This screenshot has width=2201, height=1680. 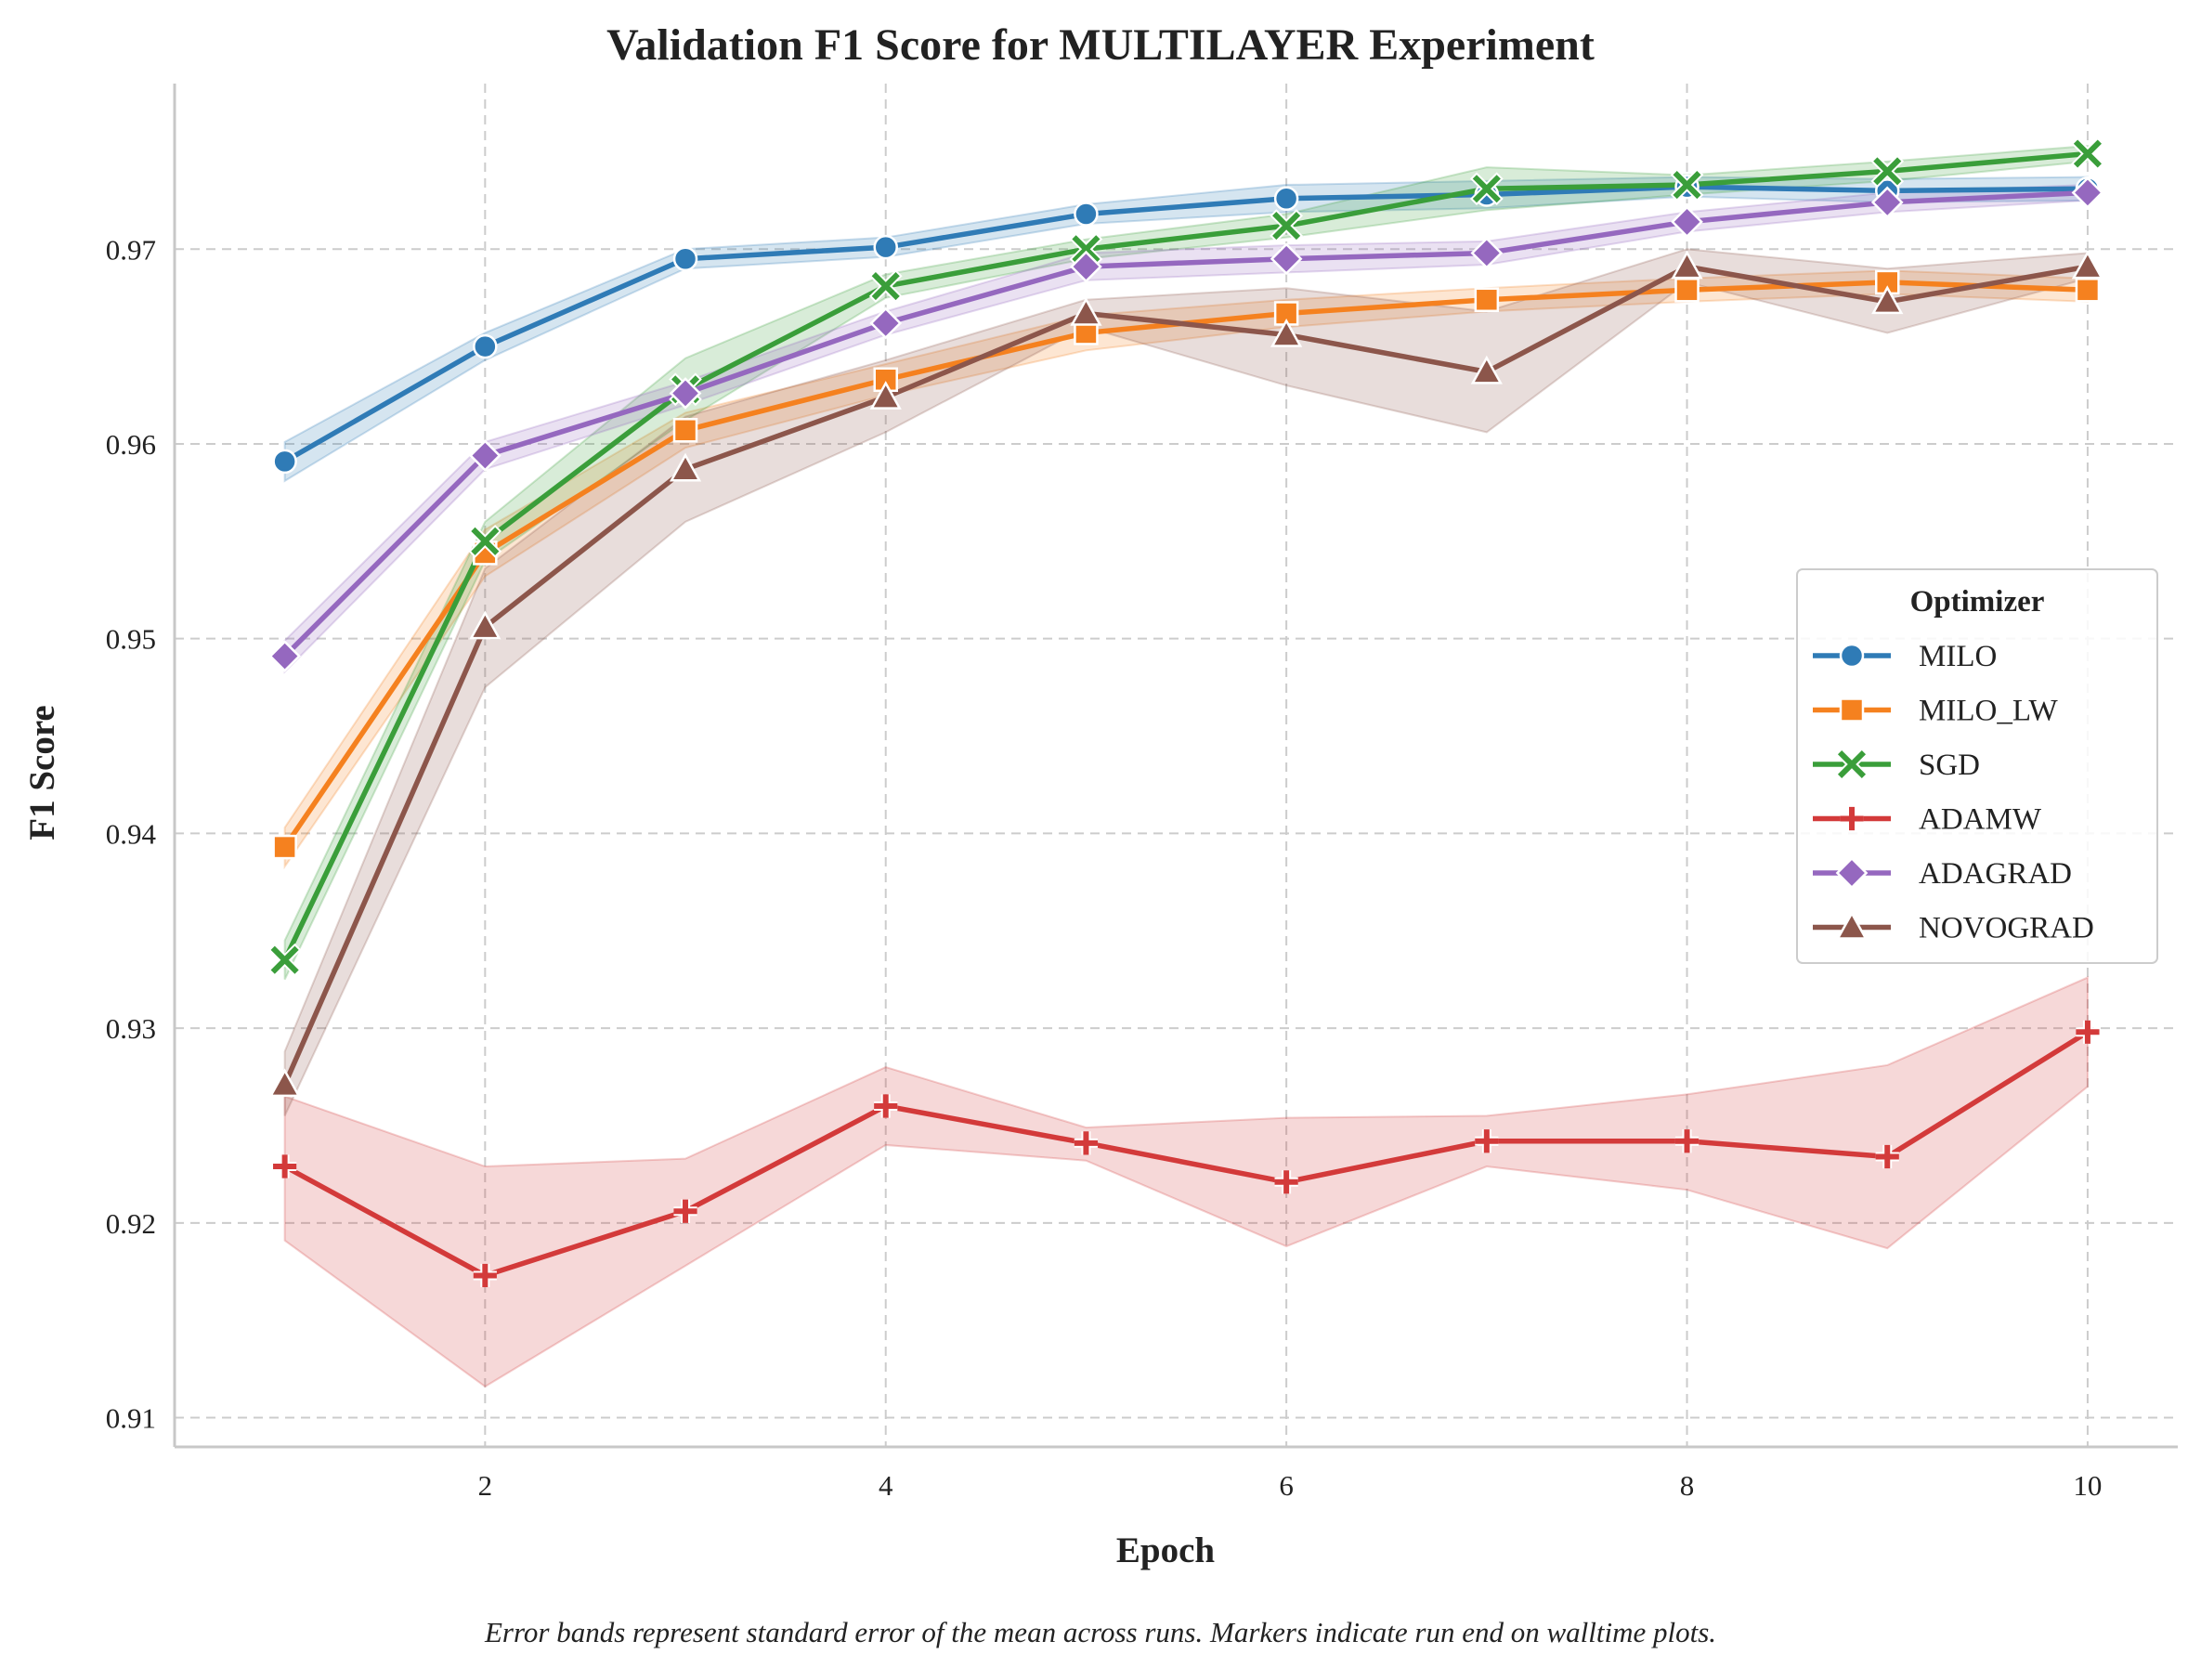 I want to click on legend-marker-sgd-stroke, so click(x=1852, y=764).